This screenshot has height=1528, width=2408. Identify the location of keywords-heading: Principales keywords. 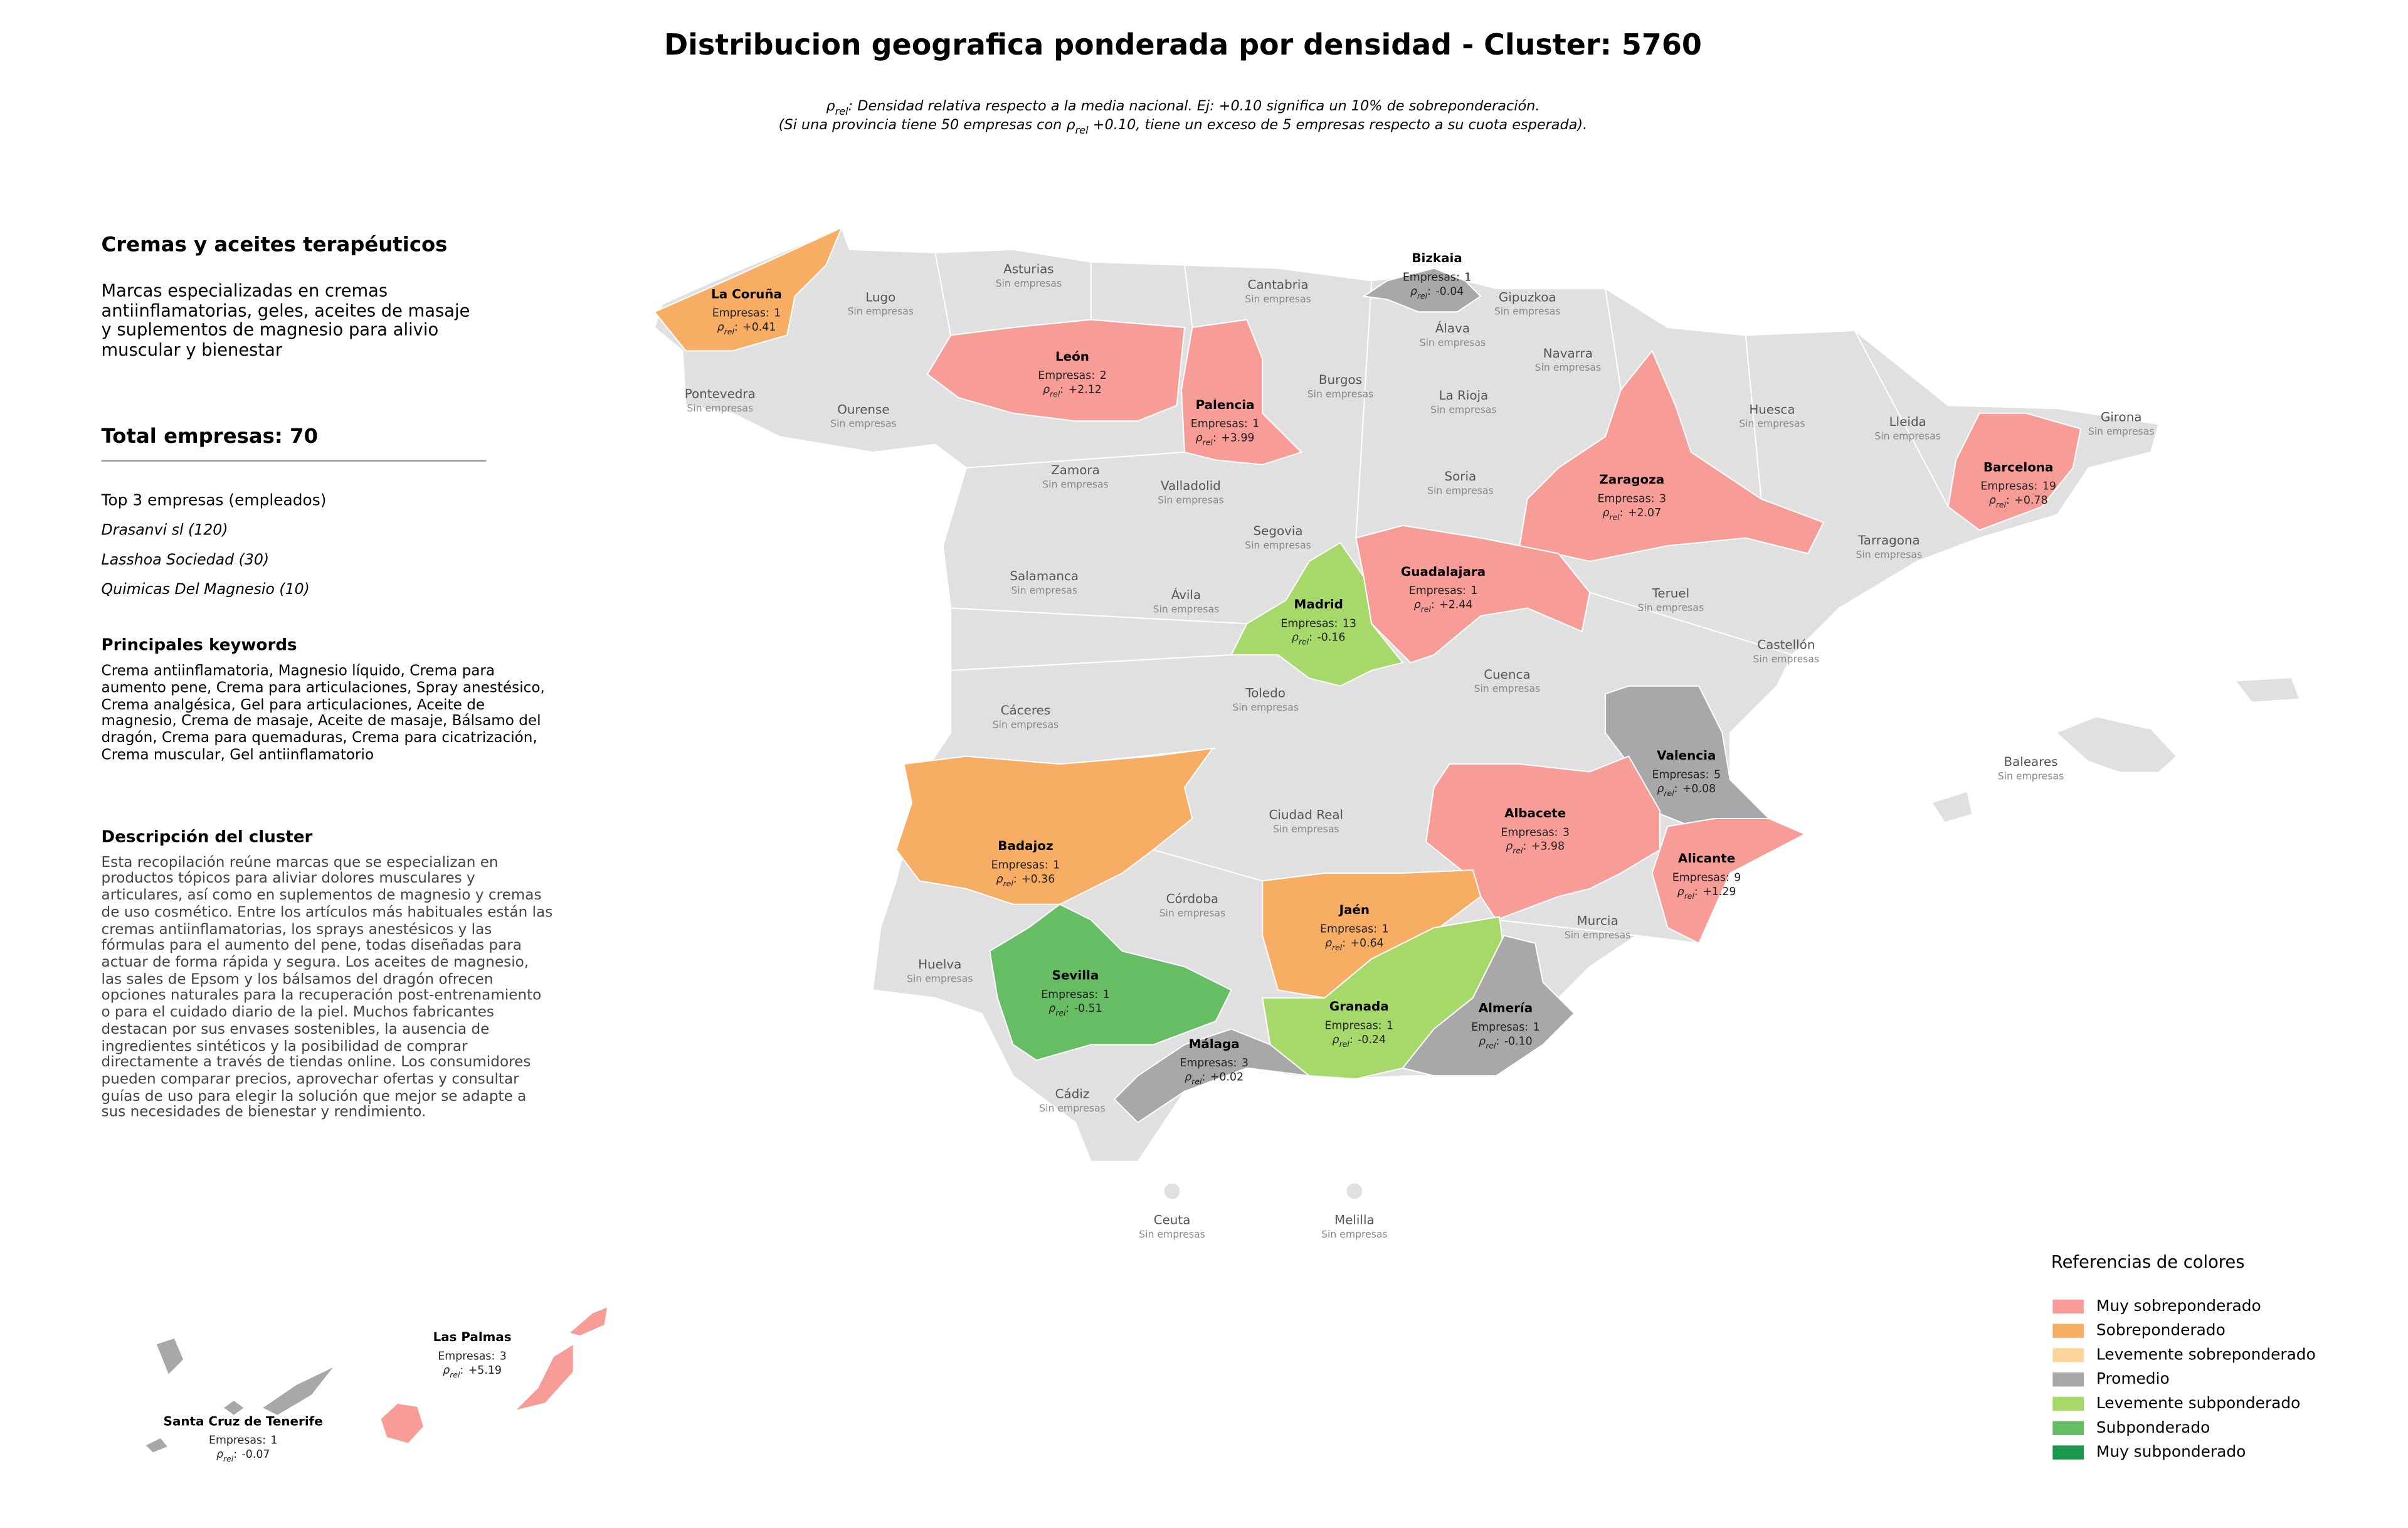
(199, 646).